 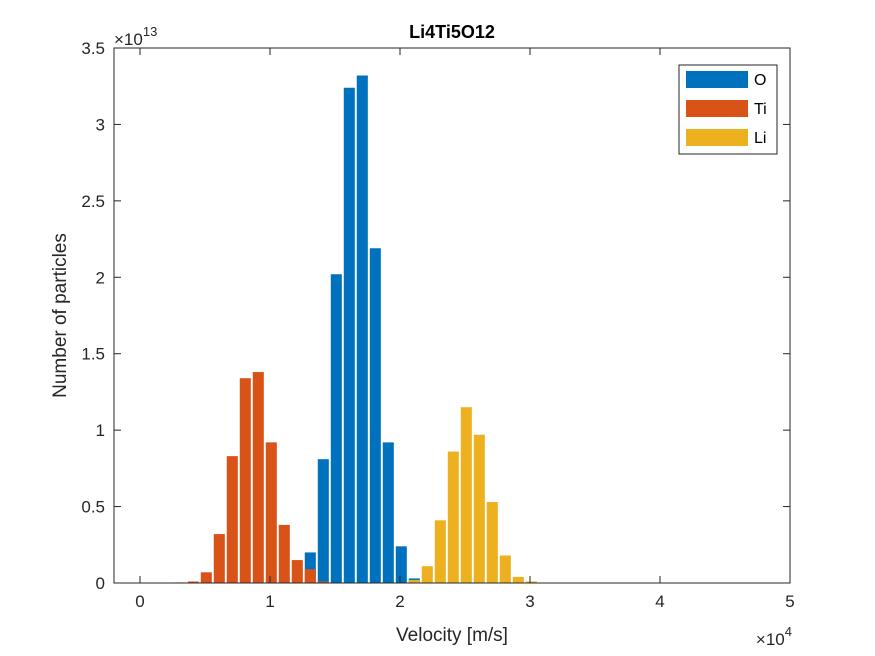 I want to click on y-axis-exponent: ×10¹³, so click(x=135, y=36).